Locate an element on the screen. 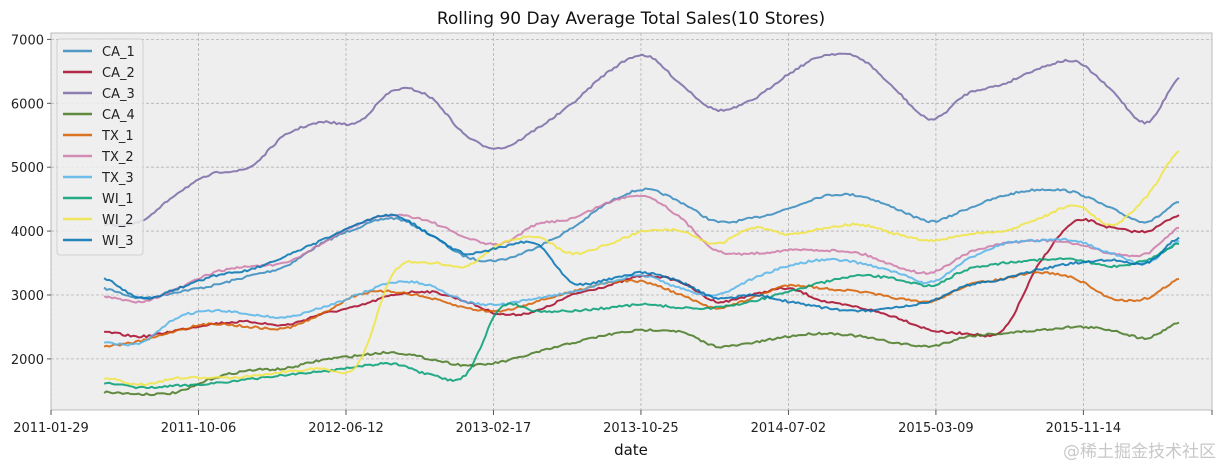 The width and height of the screenshot is (1222, 467). x-axis-label: date is located at coordinates (631, 450).